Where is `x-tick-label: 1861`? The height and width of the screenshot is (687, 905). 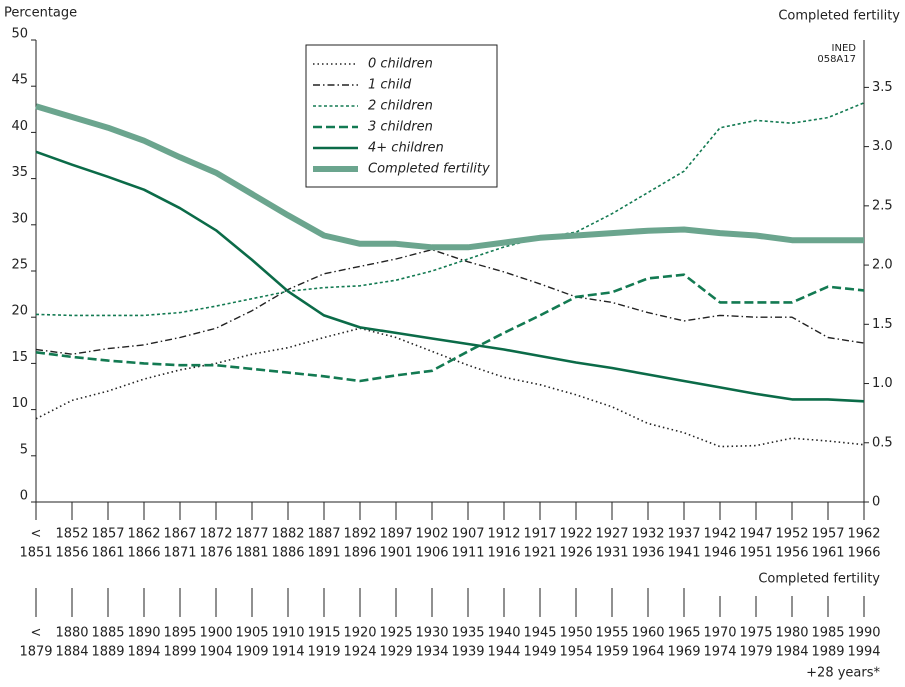
x-tick-label: 1861 is located at coordinates (107, 553).